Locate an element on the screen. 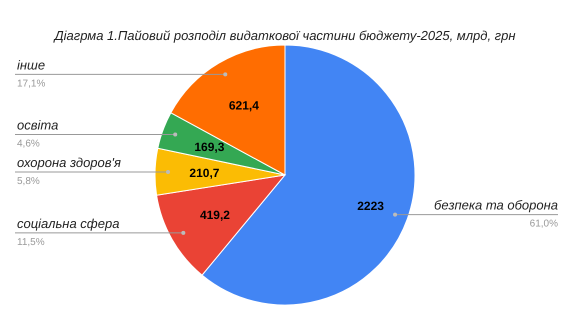  slice-label: безпека та оборона is located at coordinates (496, 205).